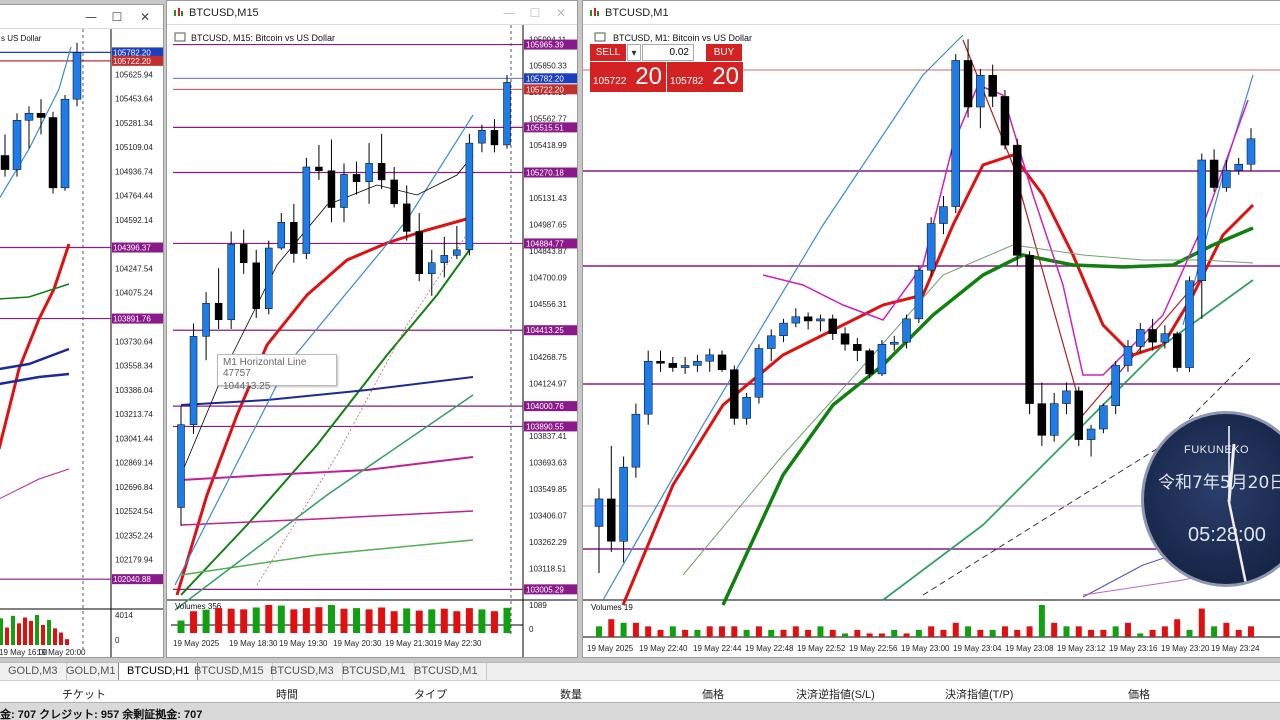 The width and height of the screenshot is (1280, 720). I want to click on moving-average-green, so click(35, 291).